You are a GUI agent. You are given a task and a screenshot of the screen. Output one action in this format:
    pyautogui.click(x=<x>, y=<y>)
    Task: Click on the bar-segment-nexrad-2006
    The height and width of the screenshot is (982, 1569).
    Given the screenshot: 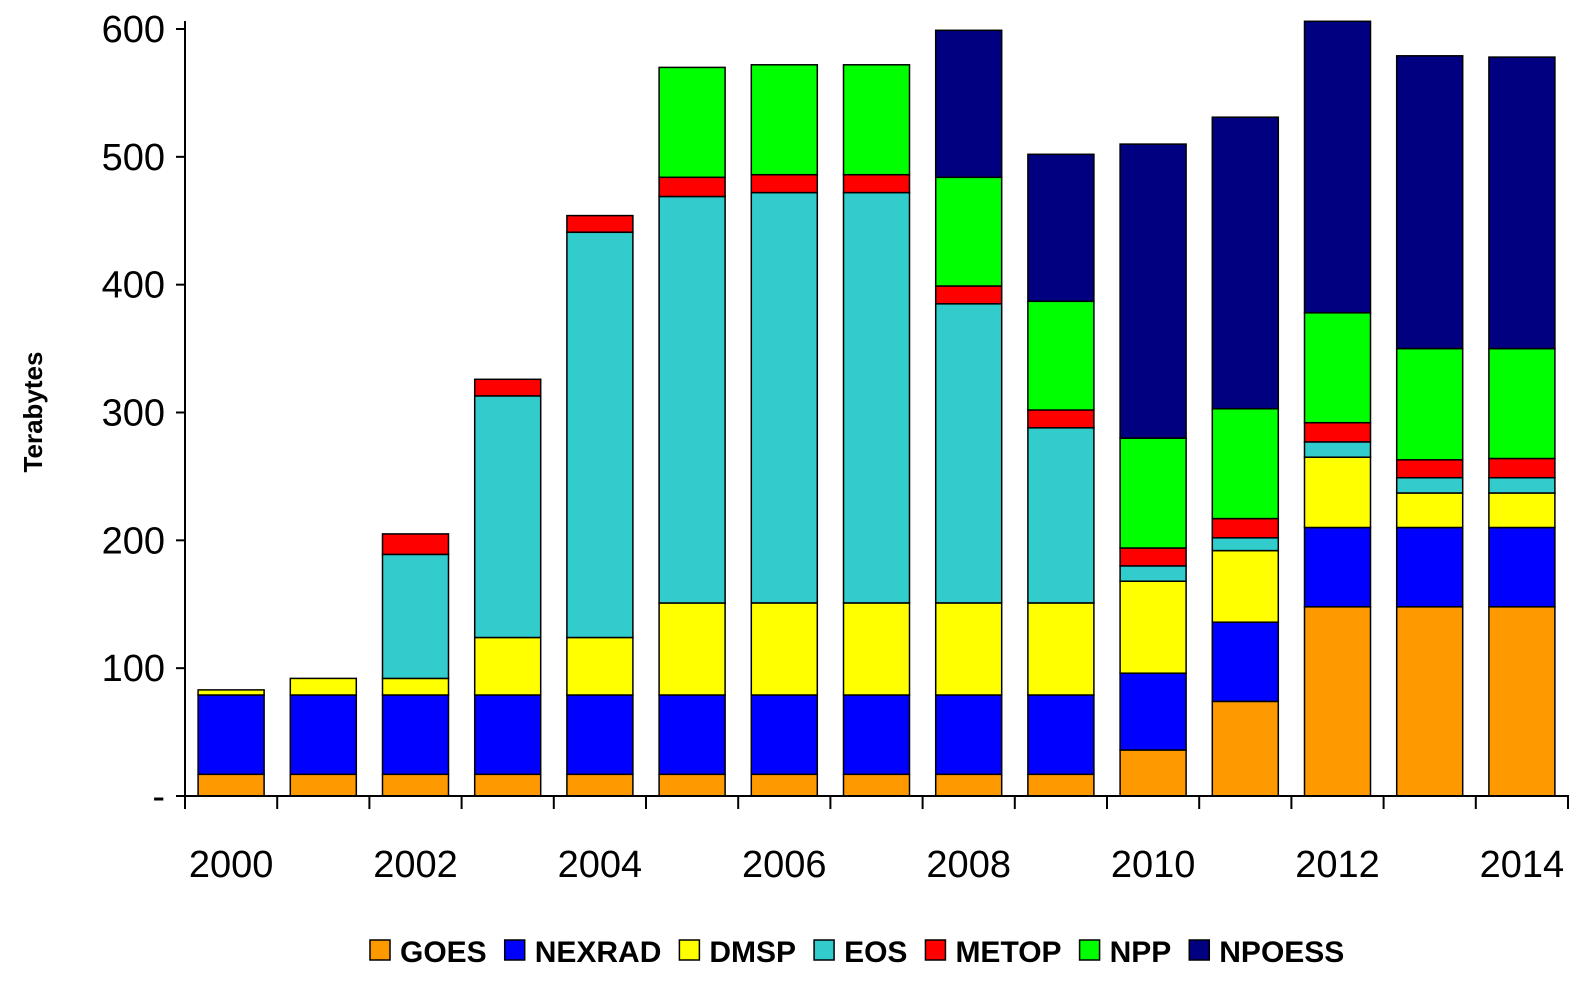 What is the action you would take?
    pyautogui.click(x=784, y=735)
    